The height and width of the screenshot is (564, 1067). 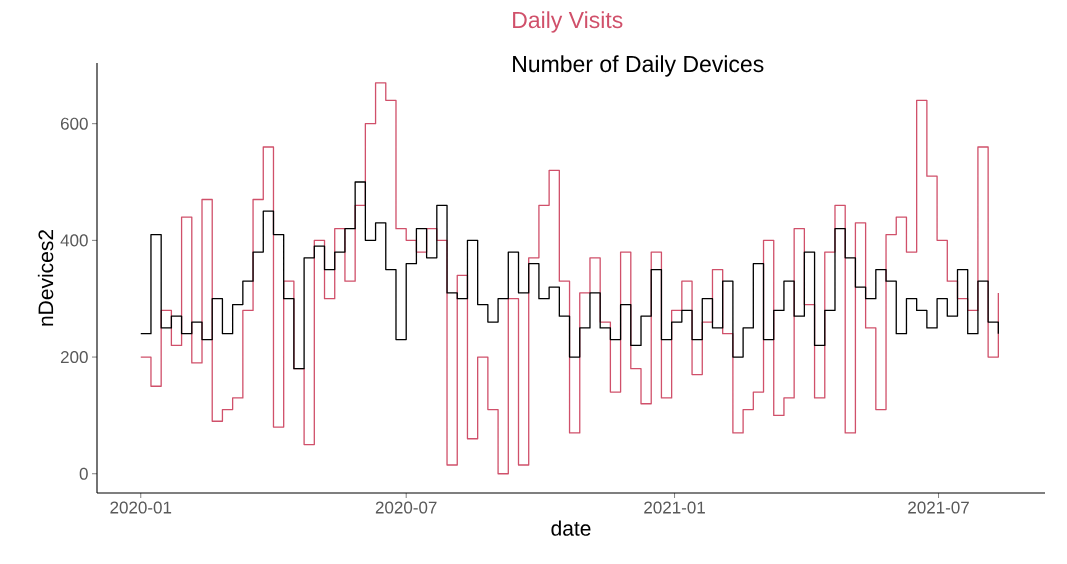 What do you see at coordinates (141, 507) in the screenshot?
I see `x-tick-label: 2020-01` at bounding box center [141, 507].